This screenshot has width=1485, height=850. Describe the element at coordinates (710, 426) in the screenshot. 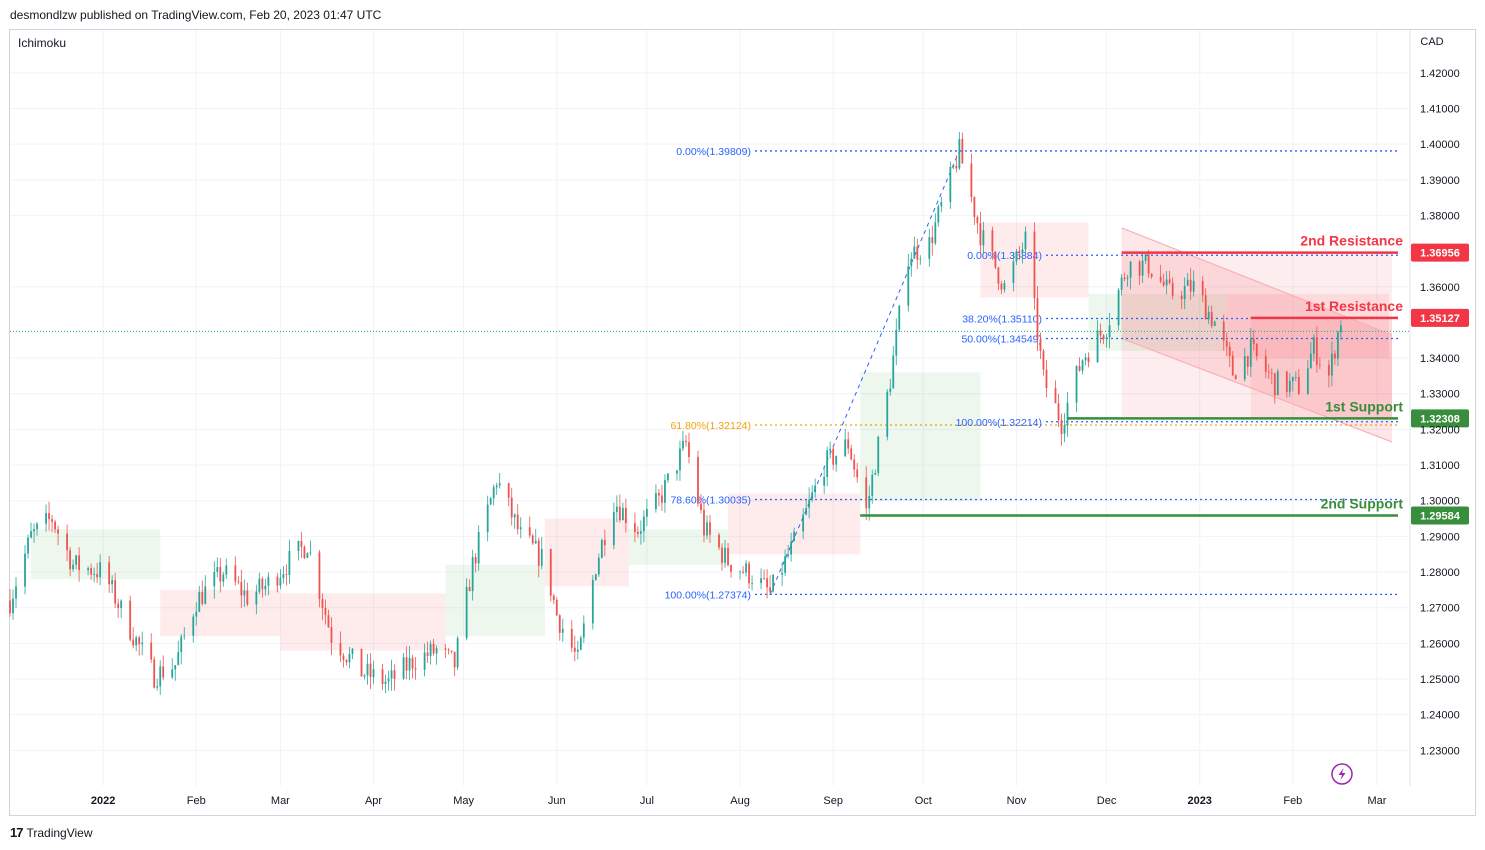

I see `fib-level-label: 61.80%(1.32124)` at that location.